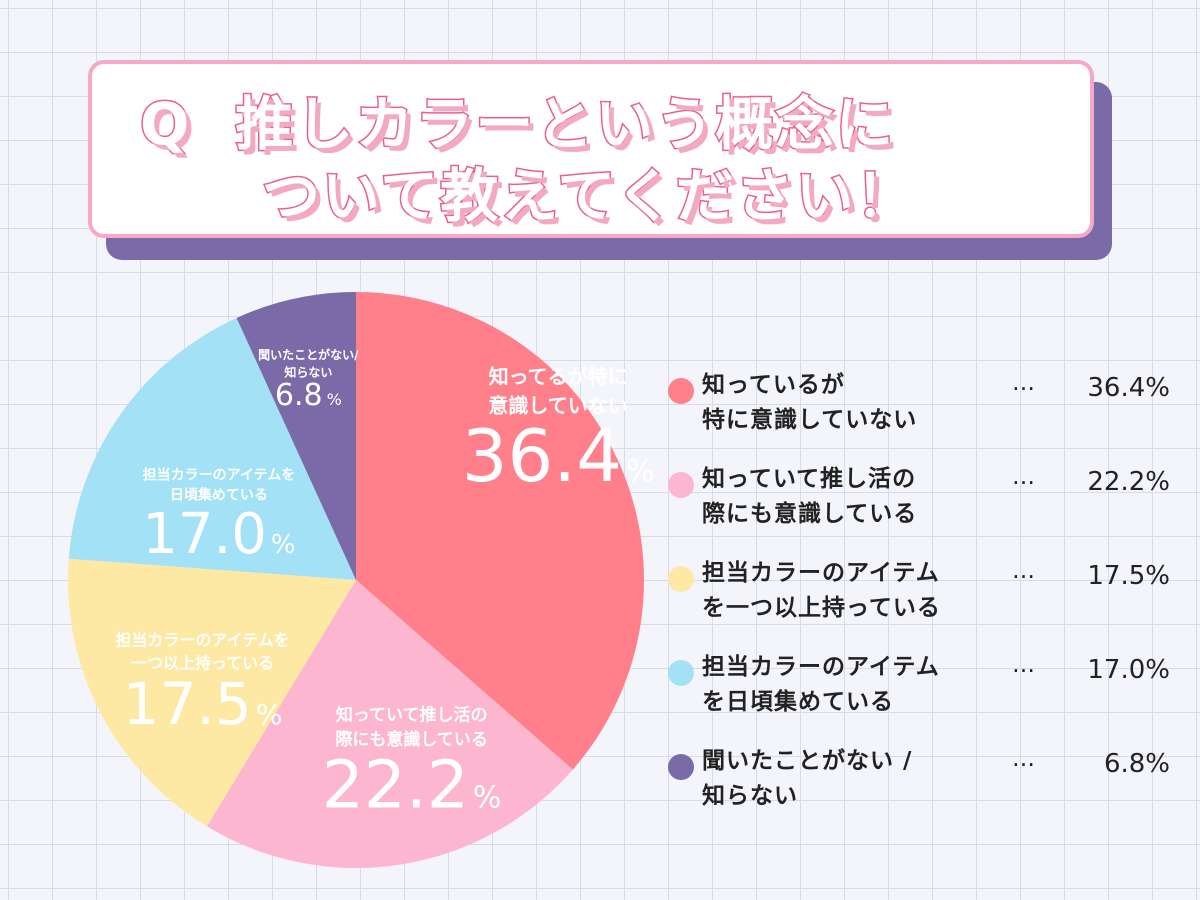  What do you see at coordinates (1128, 482) in the screenshot?
I see `legend-value: 22.2%` at bounding box center [1128, 482].